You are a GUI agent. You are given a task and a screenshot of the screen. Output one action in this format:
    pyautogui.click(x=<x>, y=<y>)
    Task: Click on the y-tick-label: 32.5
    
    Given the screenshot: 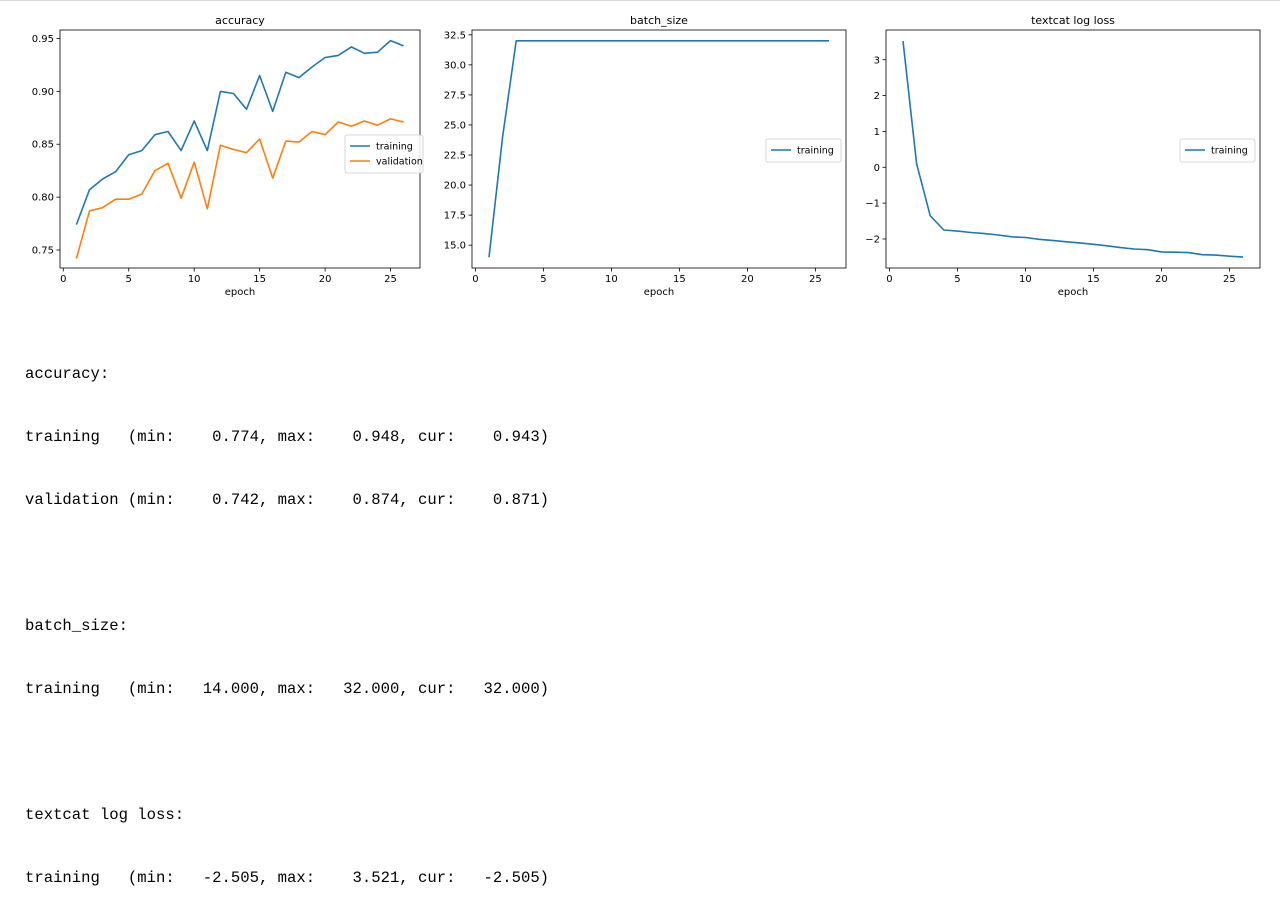 What is the action you would take?
    pyautogui.click(x=455, y=35)
    